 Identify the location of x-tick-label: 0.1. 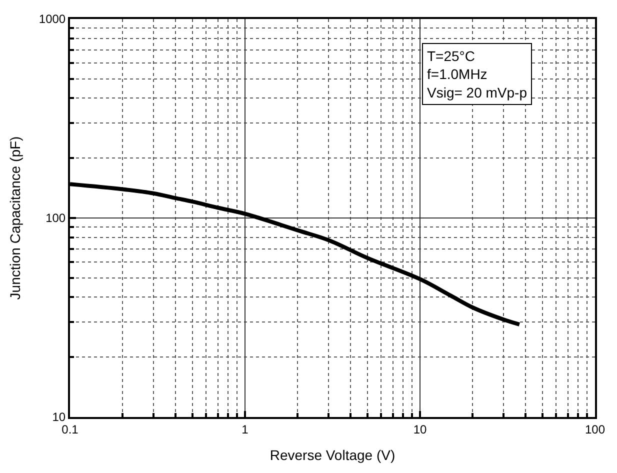
(70, 429).